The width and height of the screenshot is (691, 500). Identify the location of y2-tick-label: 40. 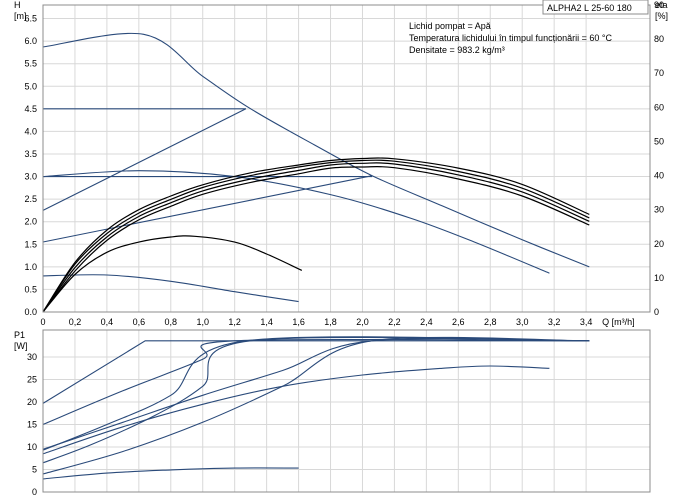
(659, 176).